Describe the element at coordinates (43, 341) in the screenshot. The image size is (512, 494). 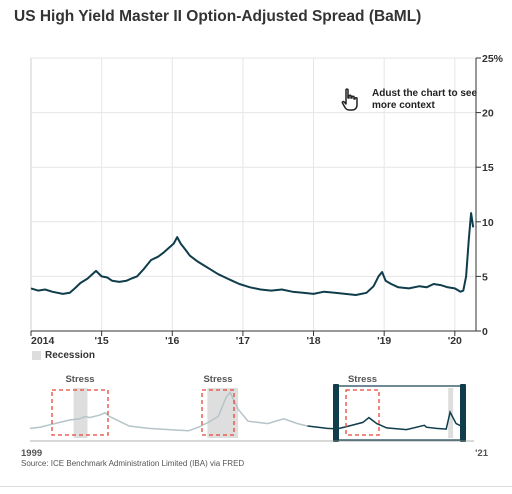
I see `x-tick-label: 2014` at that location.